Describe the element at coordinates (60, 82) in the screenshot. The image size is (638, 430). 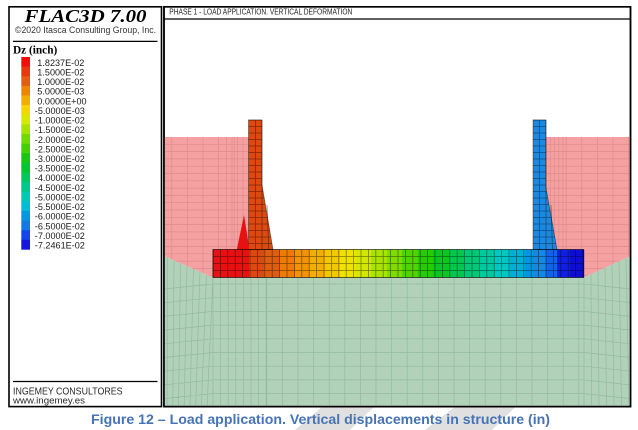
I see `svg-text: 1.0000E-02` at that location.